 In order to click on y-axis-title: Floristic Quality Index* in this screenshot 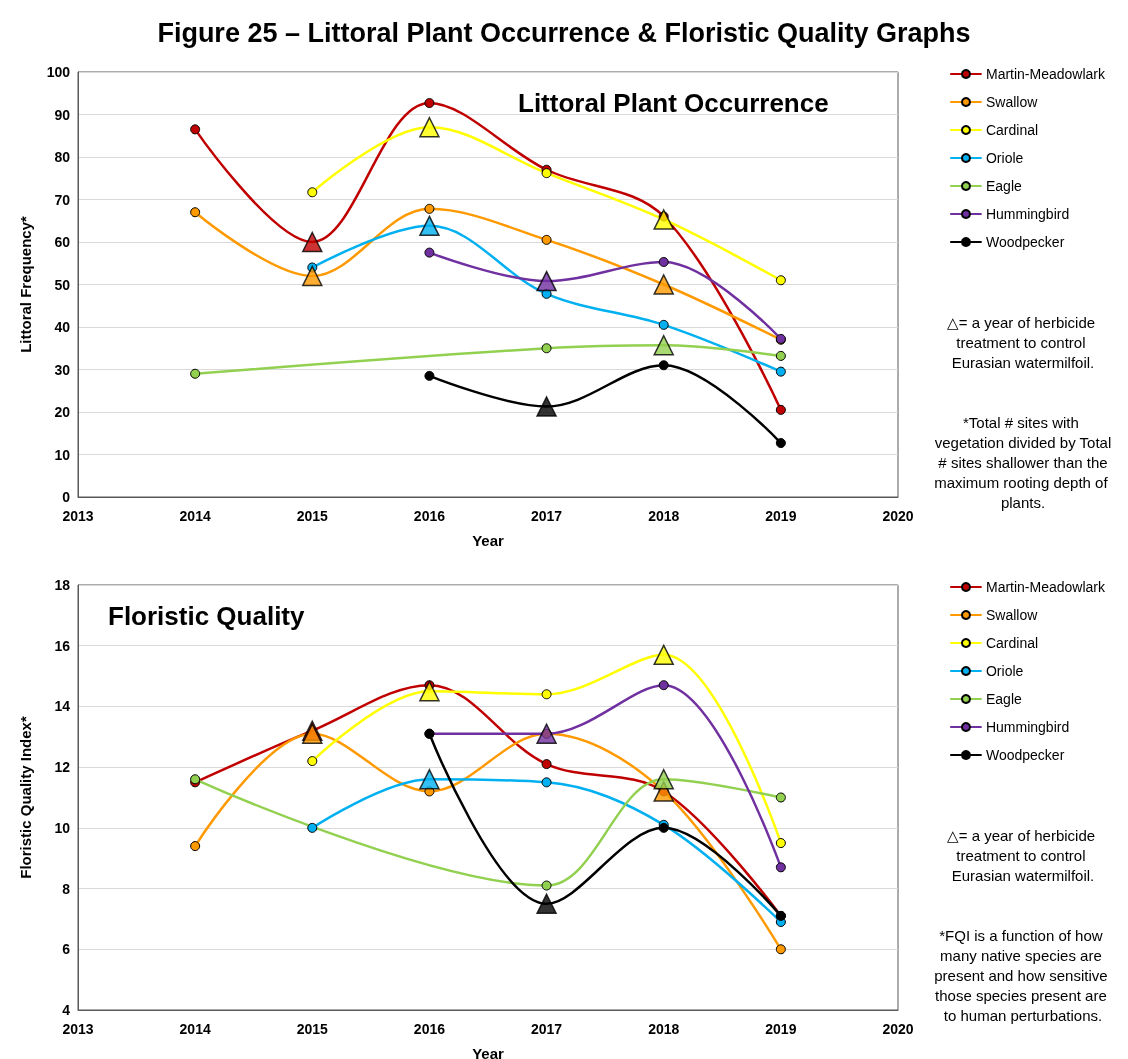, I will do `click(25, 797)`.